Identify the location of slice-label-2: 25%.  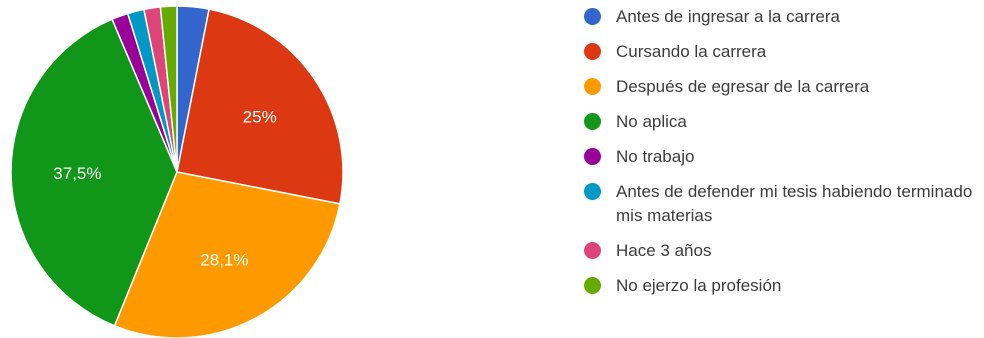
(260, 116).